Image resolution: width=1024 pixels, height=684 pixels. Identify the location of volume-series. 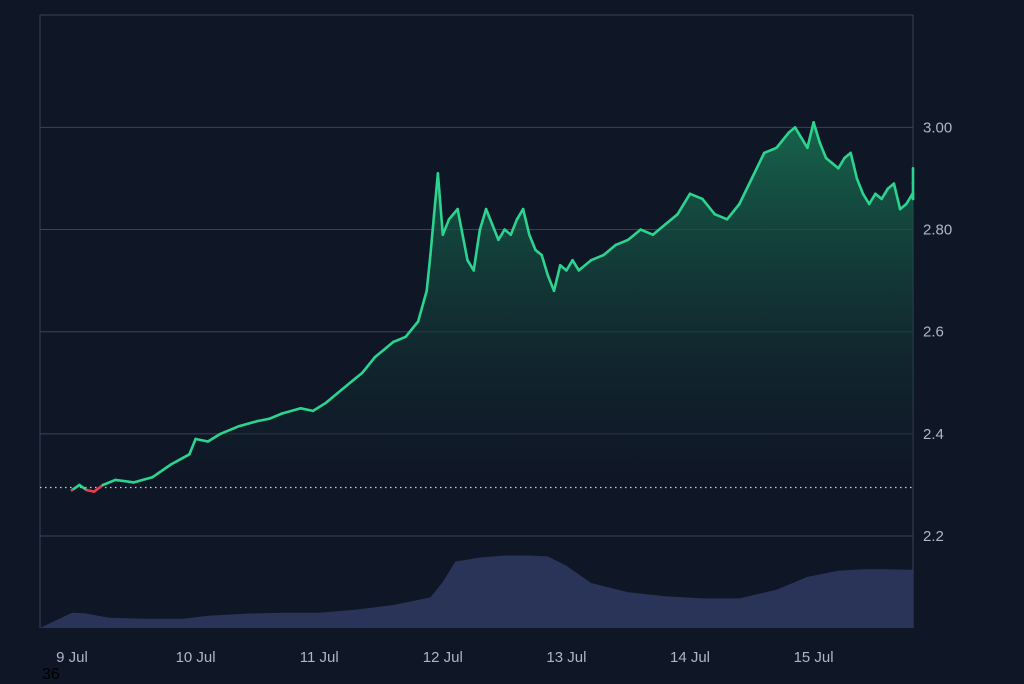
(476, 591).